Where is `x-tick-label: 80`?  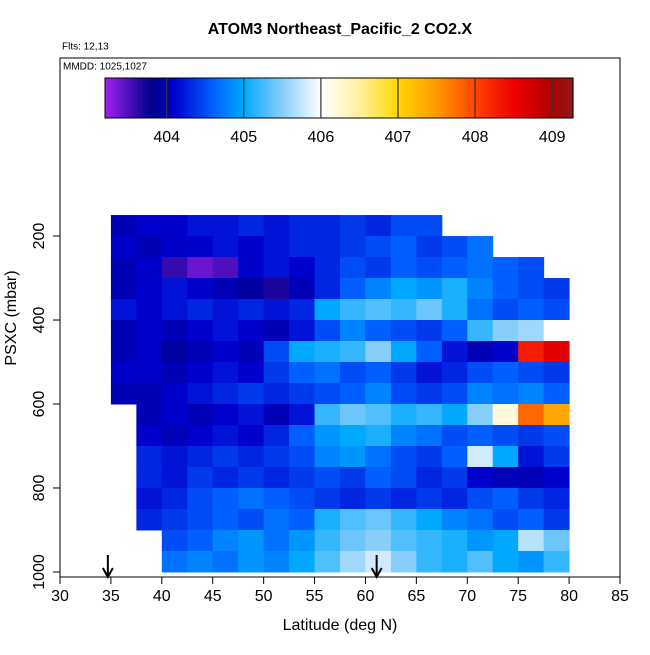
x-tick-label: 80 is located at coordinates (569, 596).